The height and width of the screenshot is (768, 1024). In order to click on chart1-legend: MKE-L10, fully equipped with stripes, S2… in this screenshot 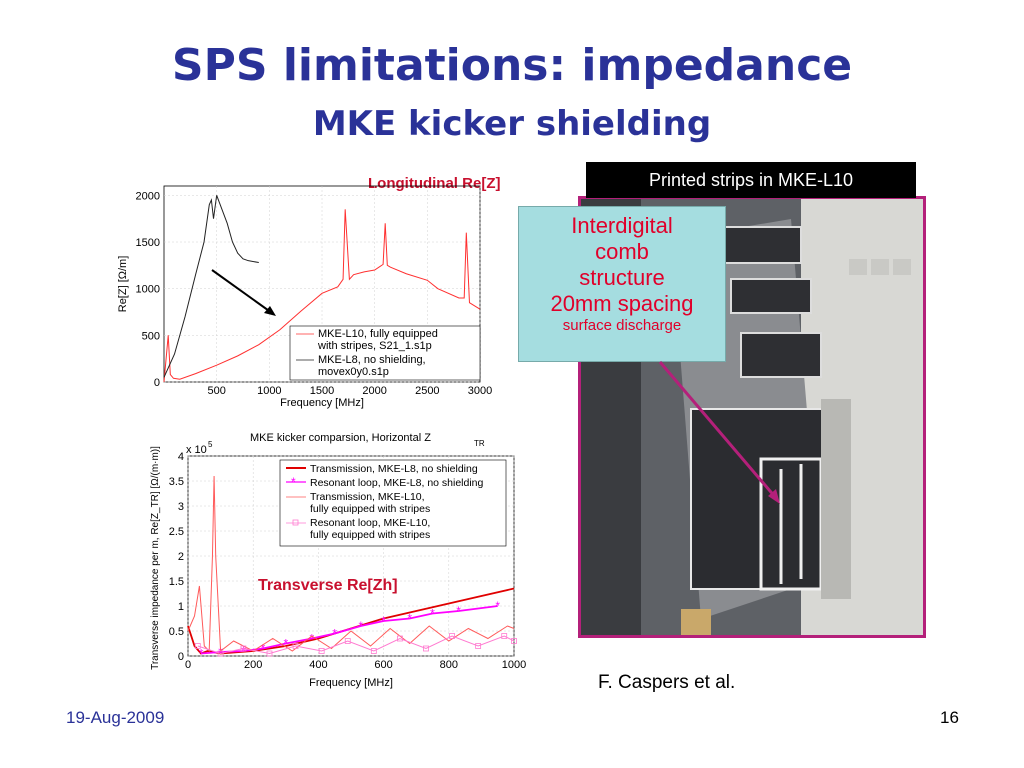, I will do `click(385, 353)`.